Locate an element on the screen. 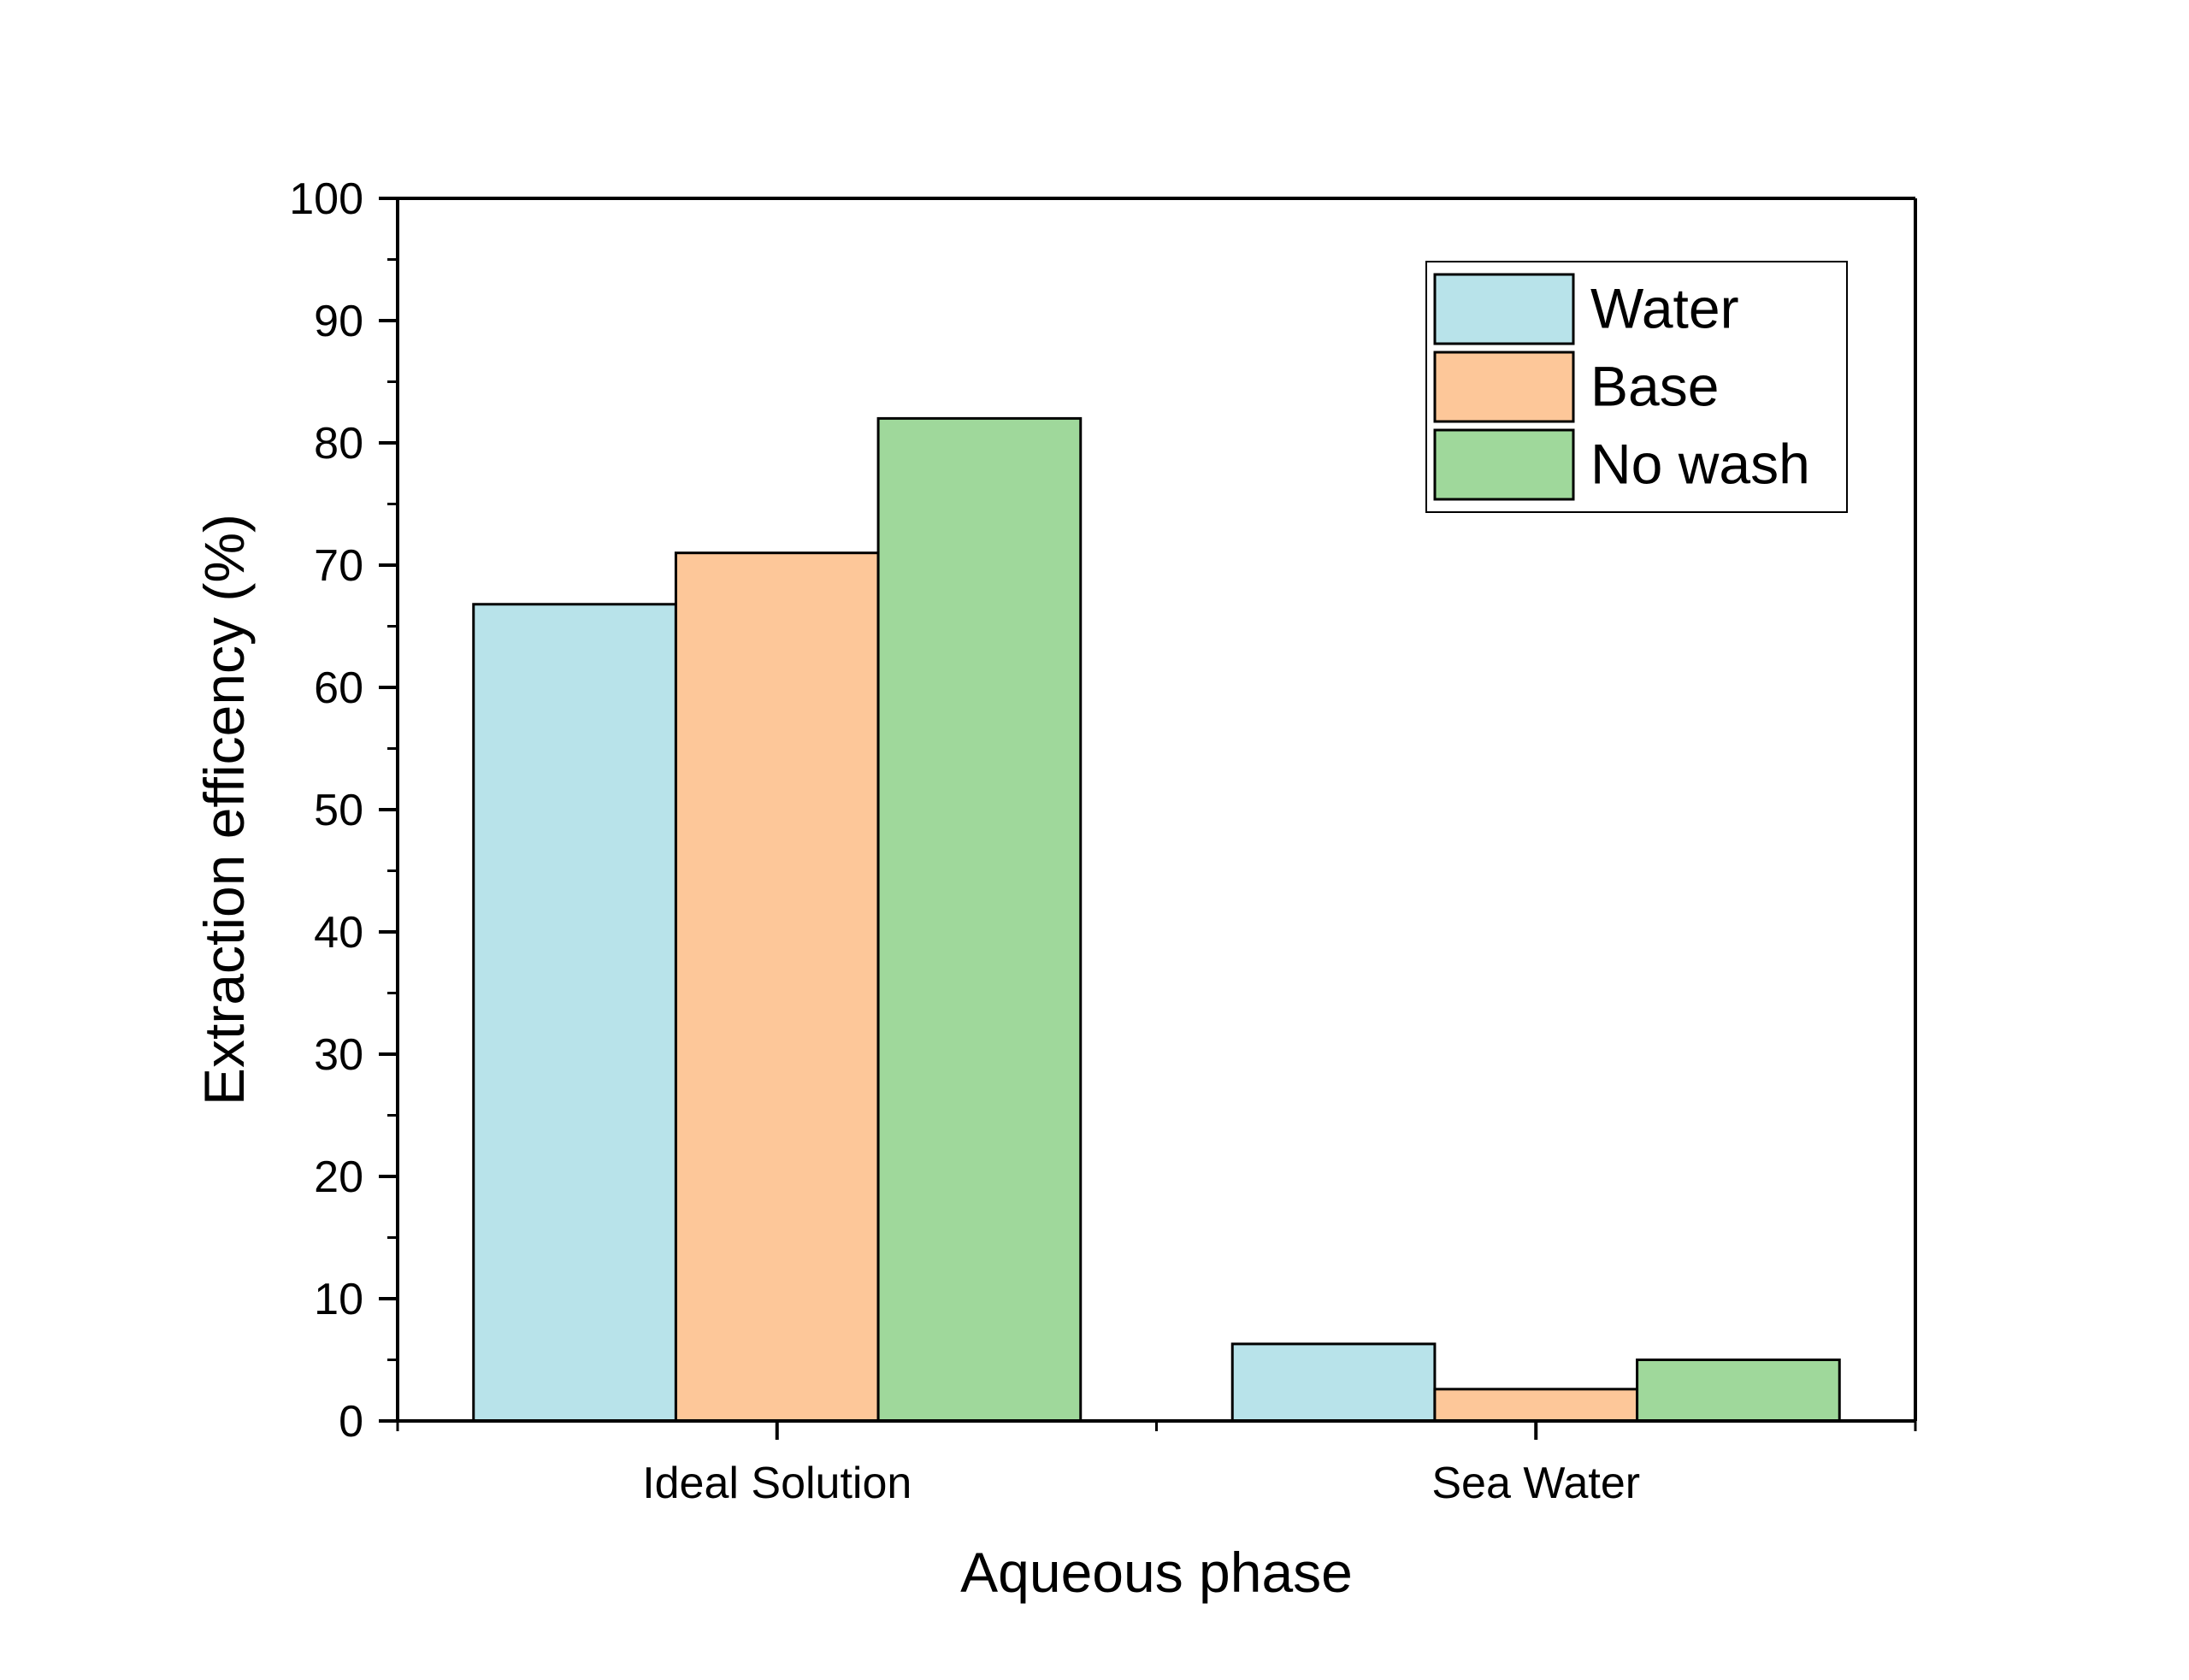  legend-label-water: Water is located at coordinates (1664, 308).